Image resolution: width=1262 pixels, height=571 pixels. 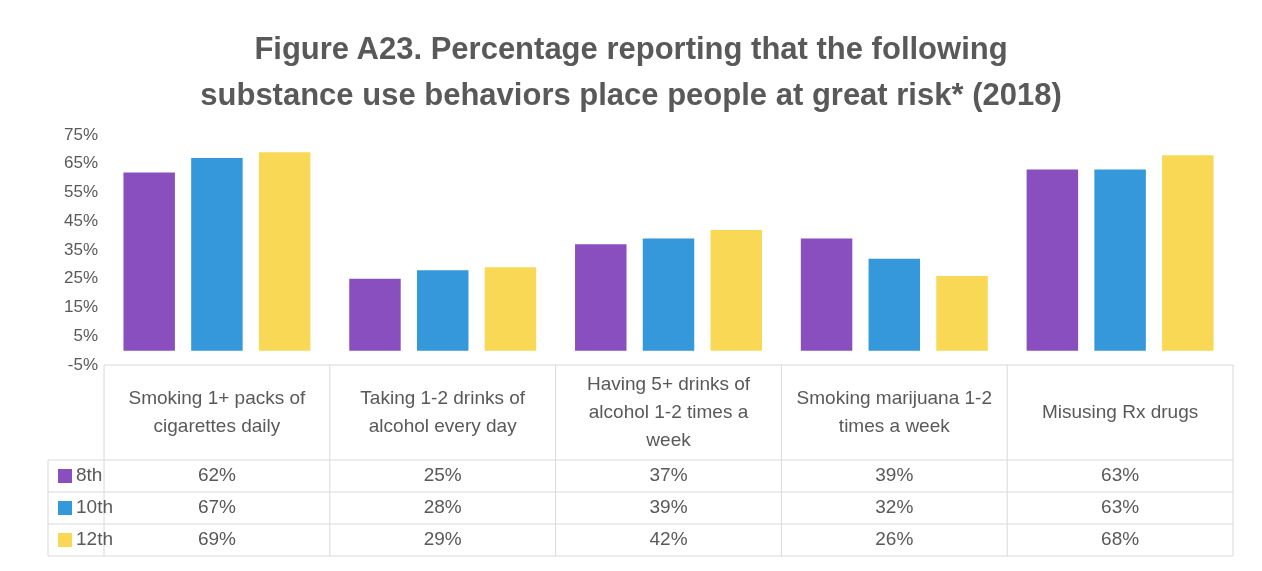 I want to click on y-tick-label: 45%, so click(x=81, y=220).